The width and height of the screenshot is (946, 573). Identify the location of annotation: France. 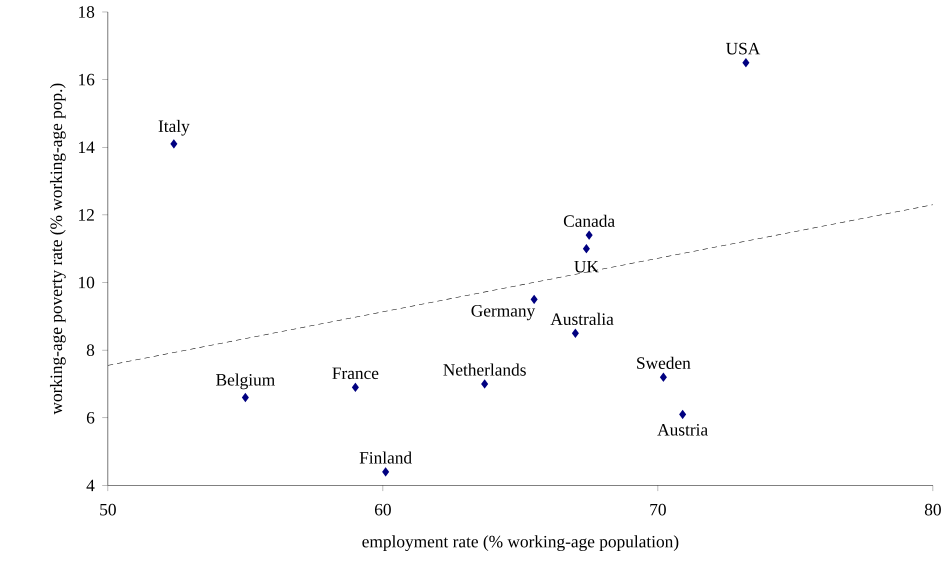
(355, 373).